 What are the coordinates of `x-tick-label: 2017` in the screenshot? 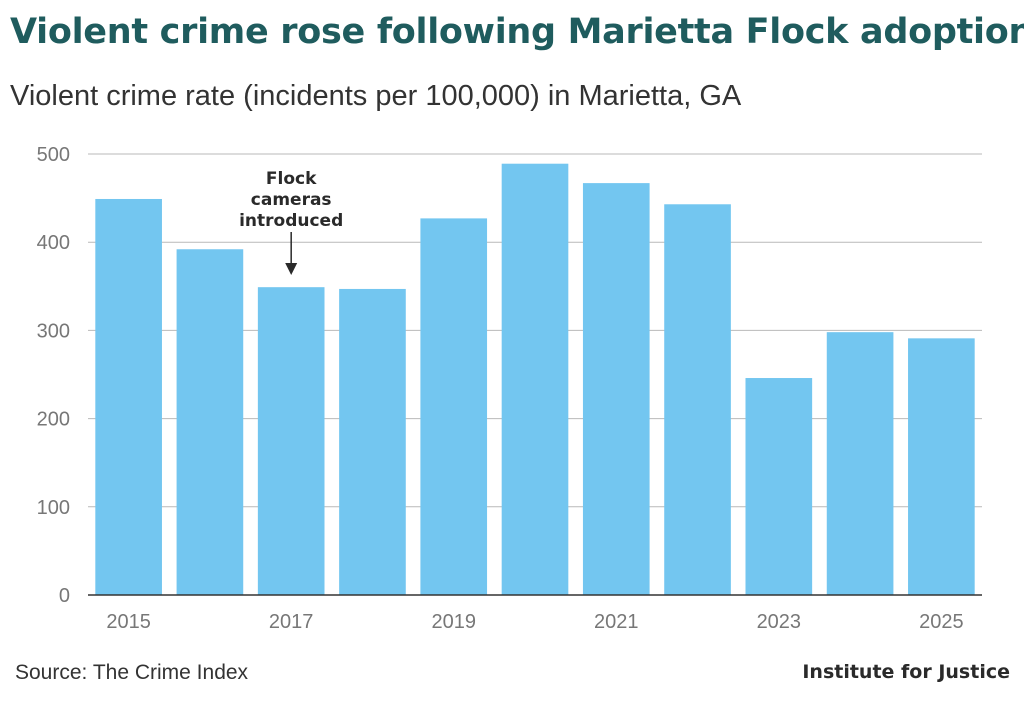 It's located at (291, 622).